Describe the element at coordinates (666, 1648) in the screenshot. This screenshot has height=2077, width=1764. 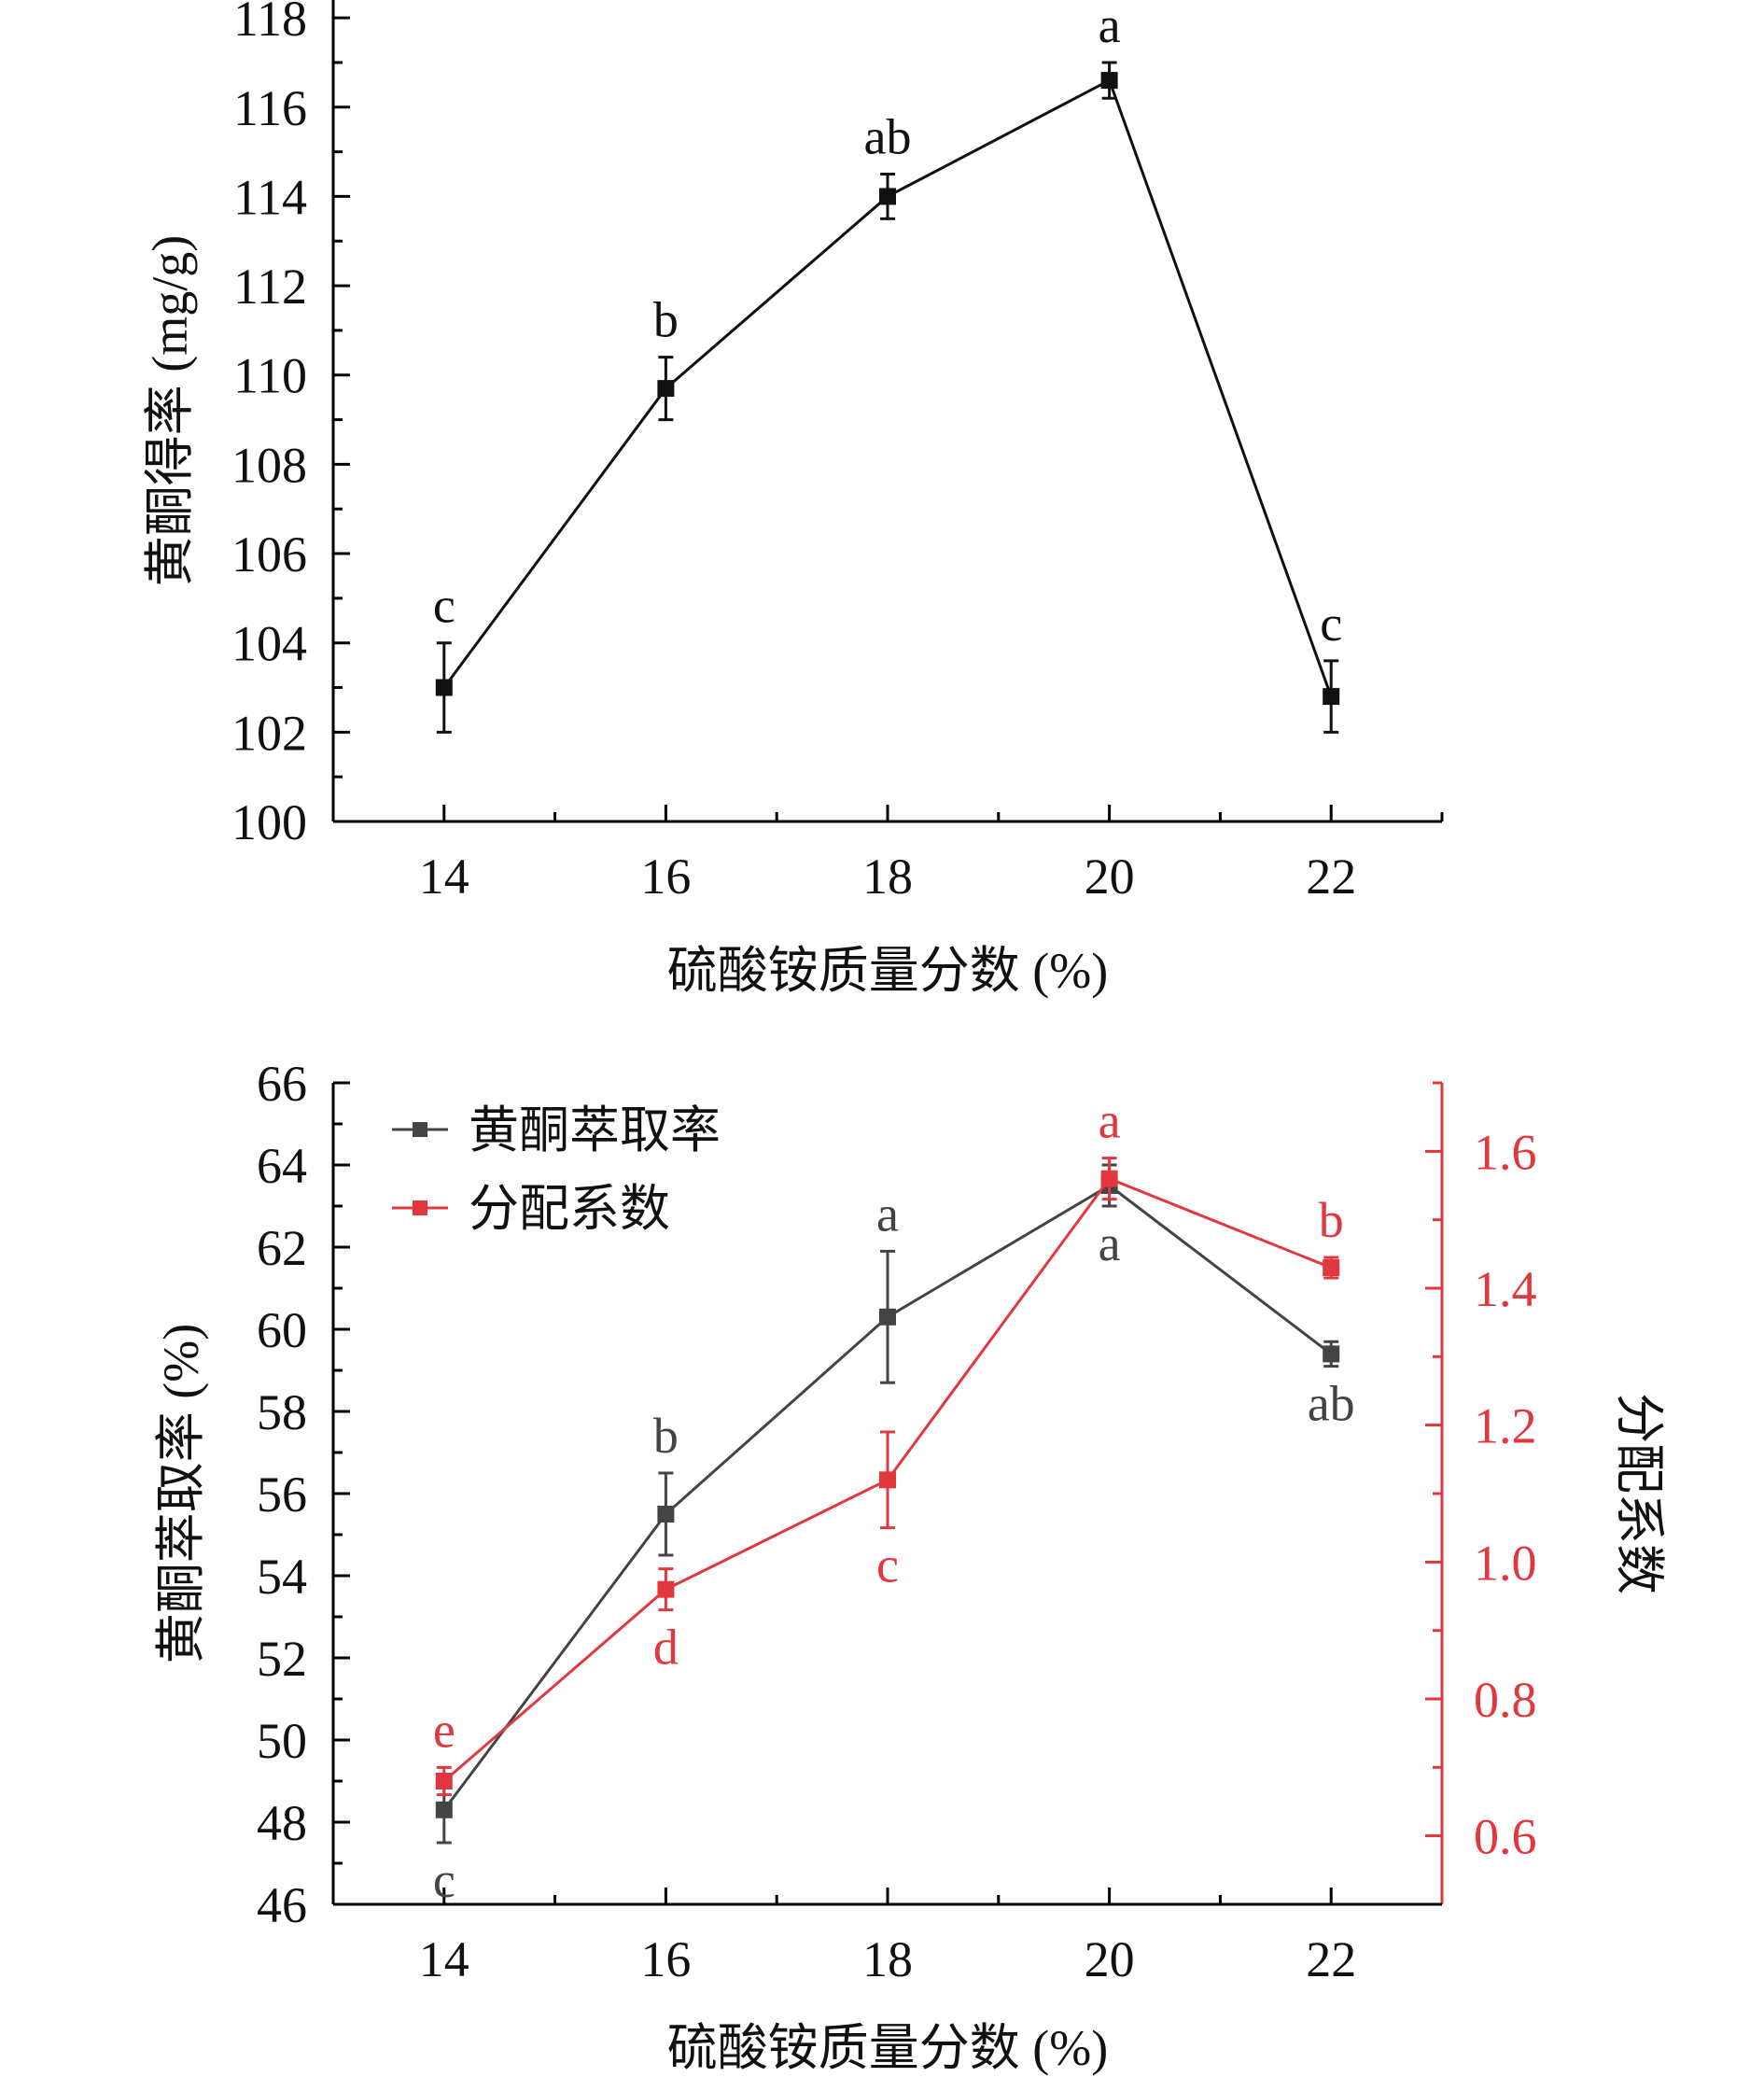
I see `chart-bottom-series-1-sig-label: d` at that location.